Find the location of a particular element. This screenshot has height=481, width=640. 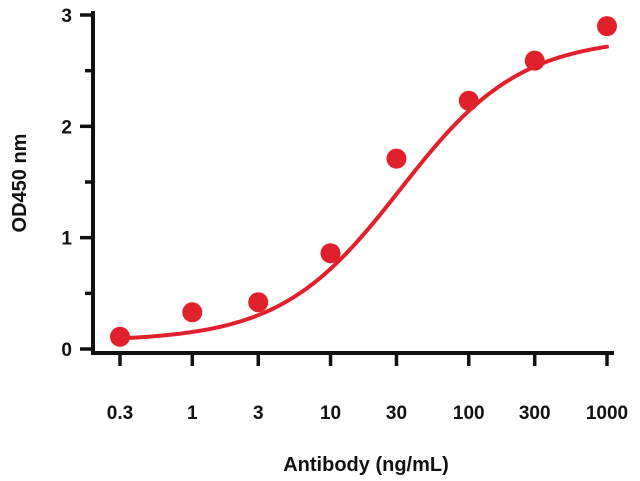

y-axis-title: OD450 nm is located at coordinates (20, 183).